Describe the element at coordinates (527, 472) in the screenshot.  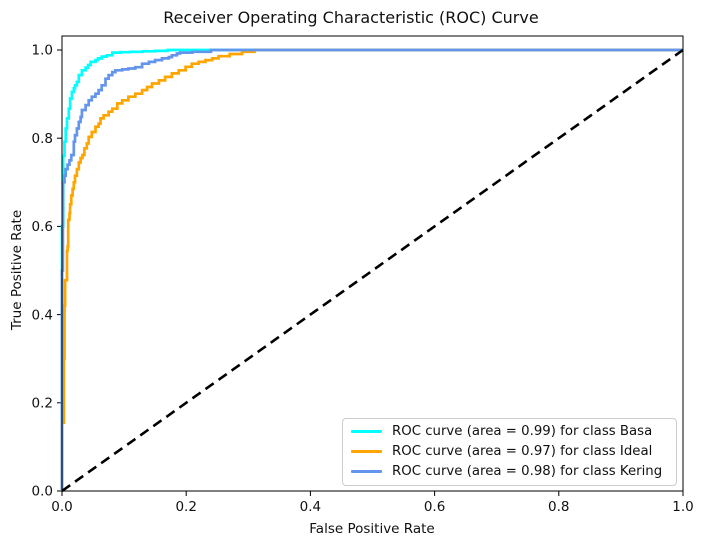
I see `legend-label-kering: ROC curve (area = 0.98) for class Kering` at that location.